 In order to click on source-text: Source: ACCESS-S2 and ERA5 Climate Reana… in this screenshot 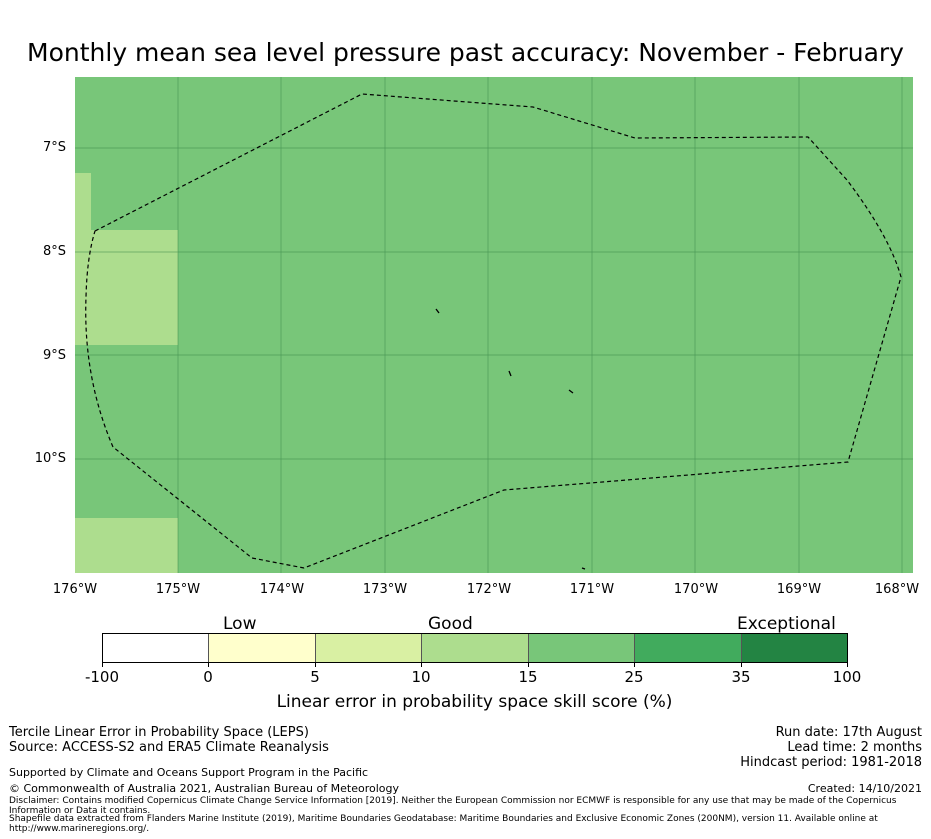, I will do `click(169, 747)`.